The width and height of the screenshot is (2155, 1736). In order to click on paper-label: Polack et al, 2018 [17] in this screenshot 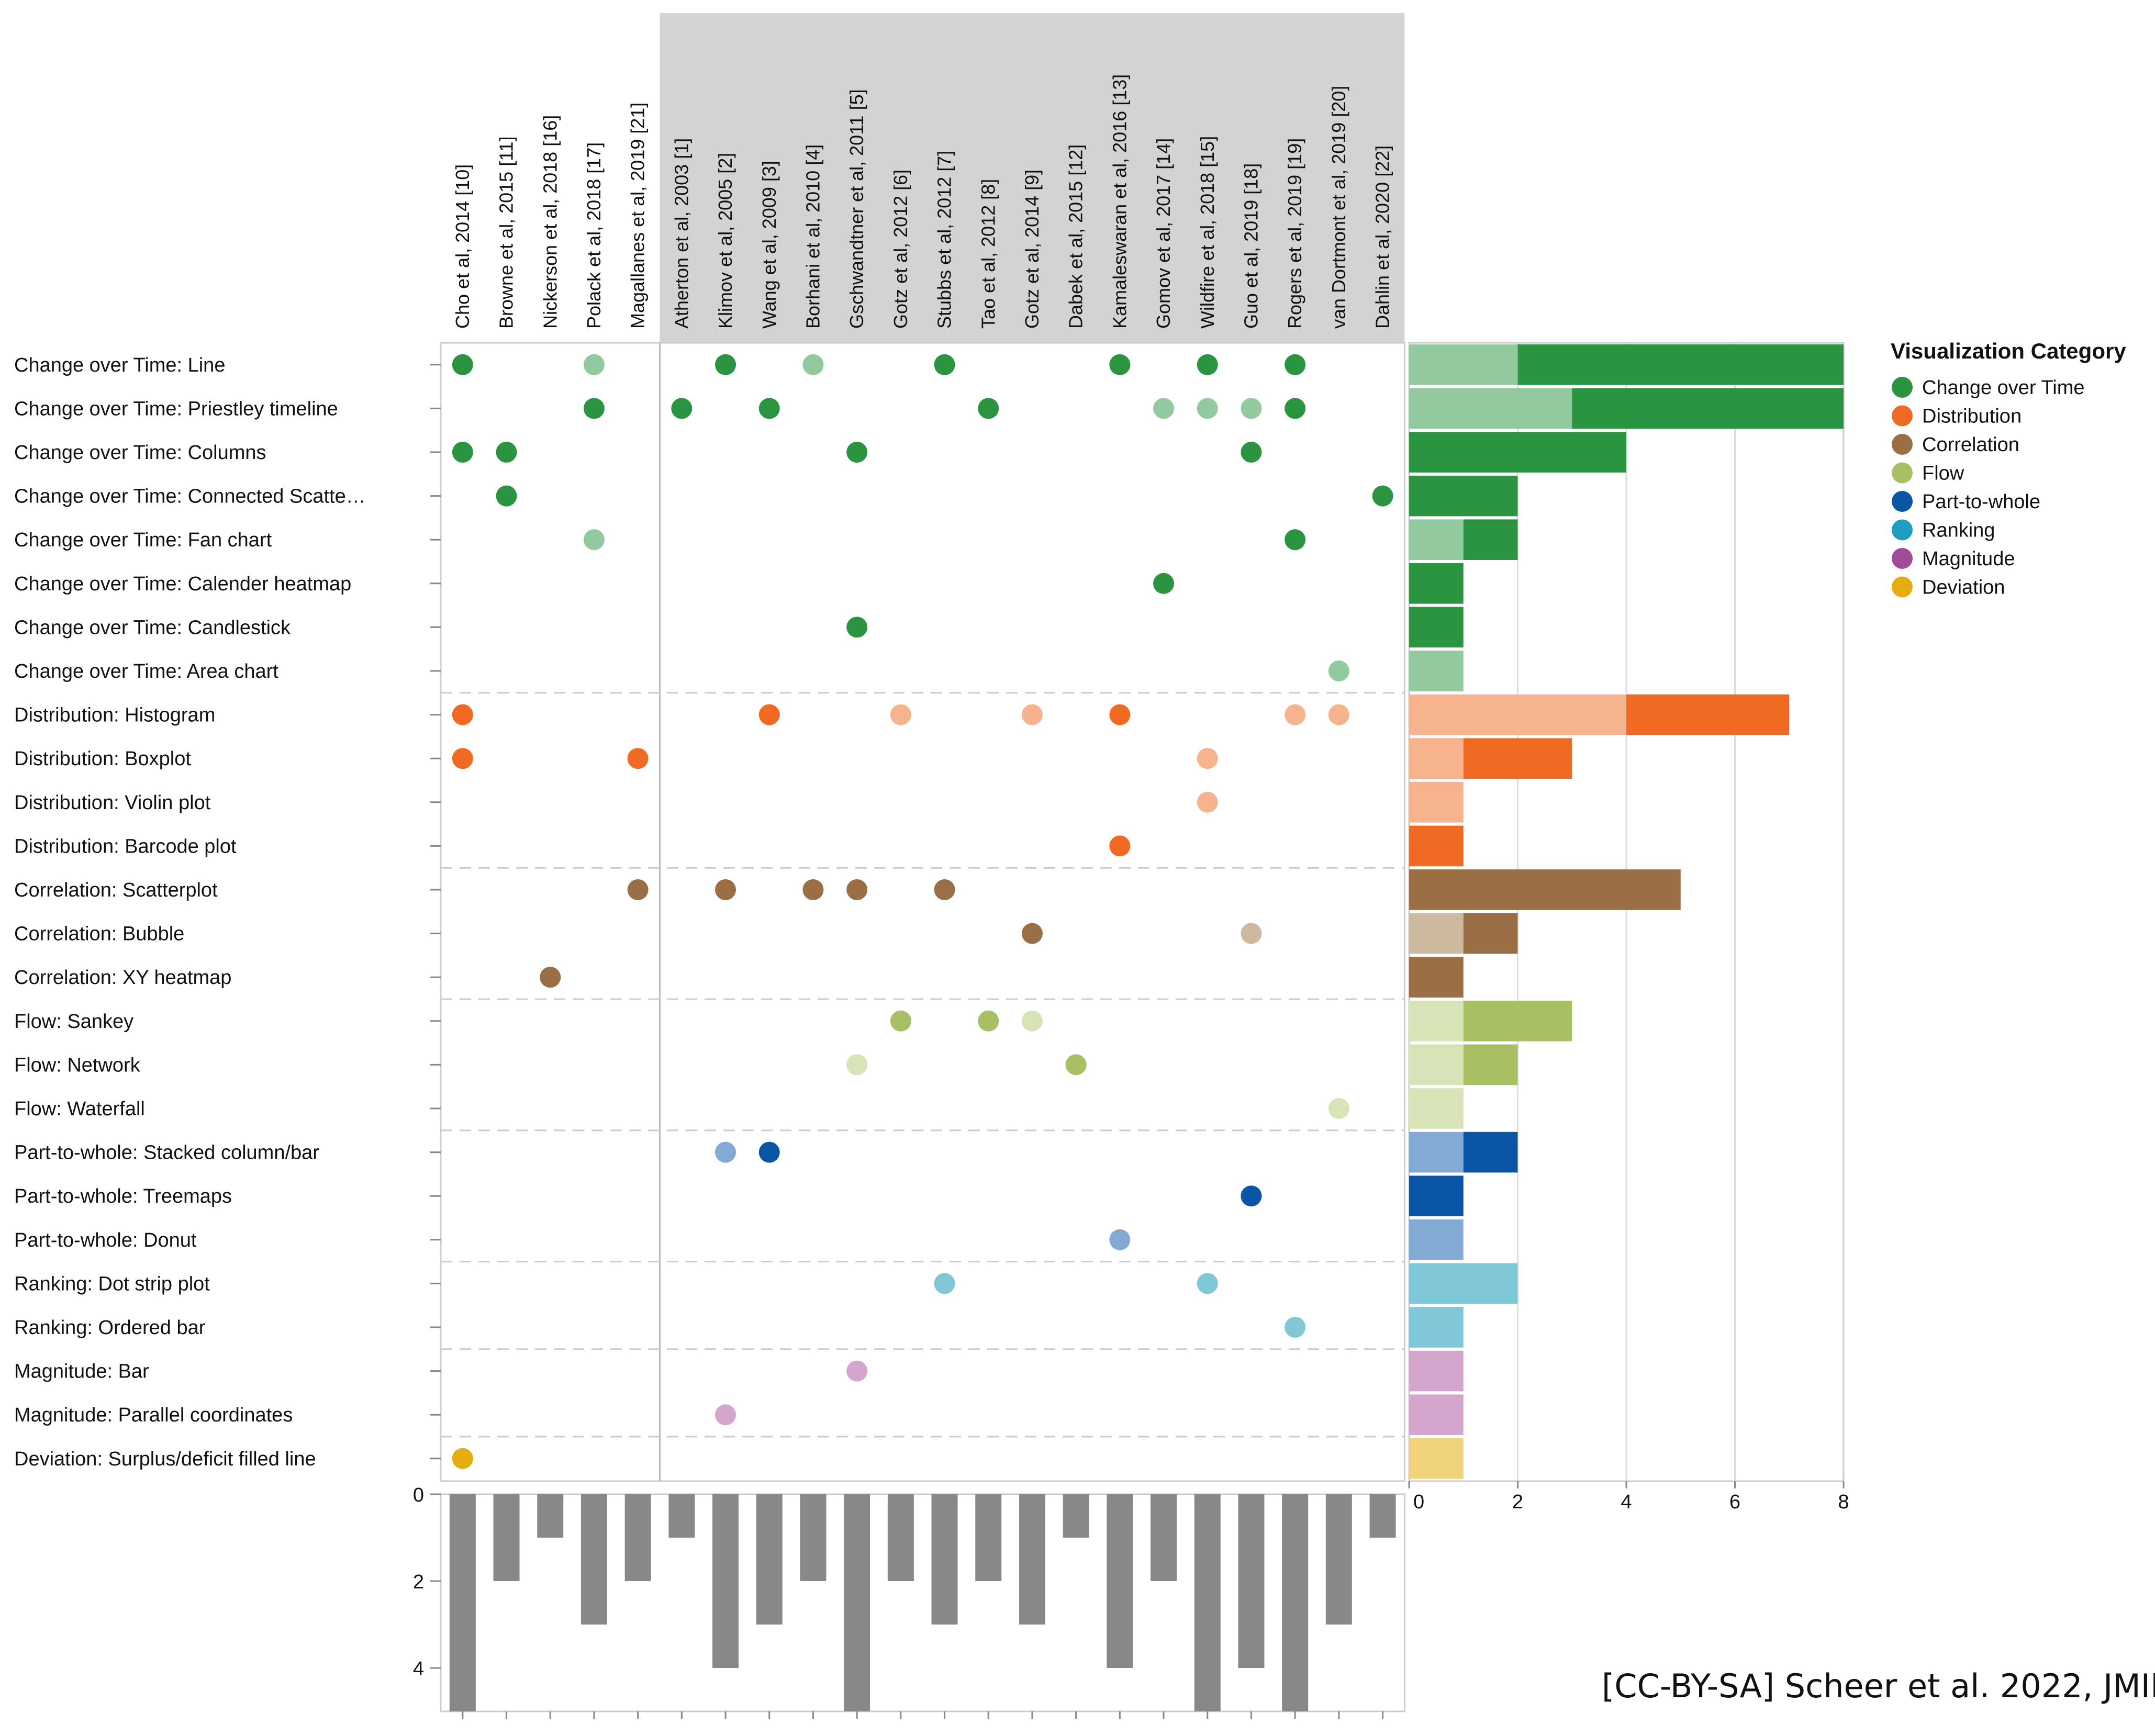, I will do `click(594, 235)`.